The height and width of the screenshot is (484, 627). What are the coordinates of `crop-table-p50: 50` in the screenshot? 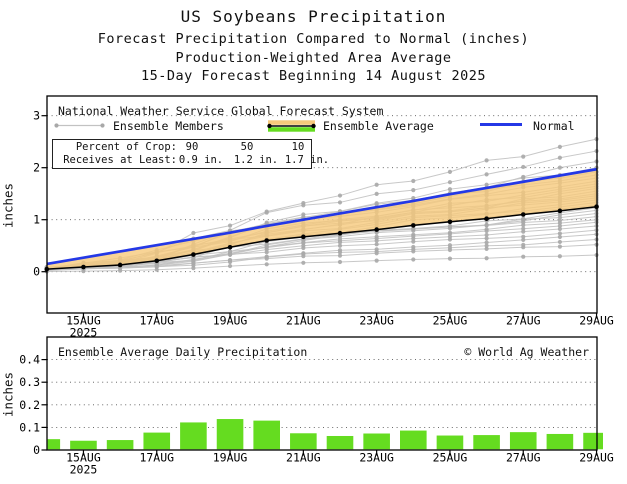 It's located at (247, 147).